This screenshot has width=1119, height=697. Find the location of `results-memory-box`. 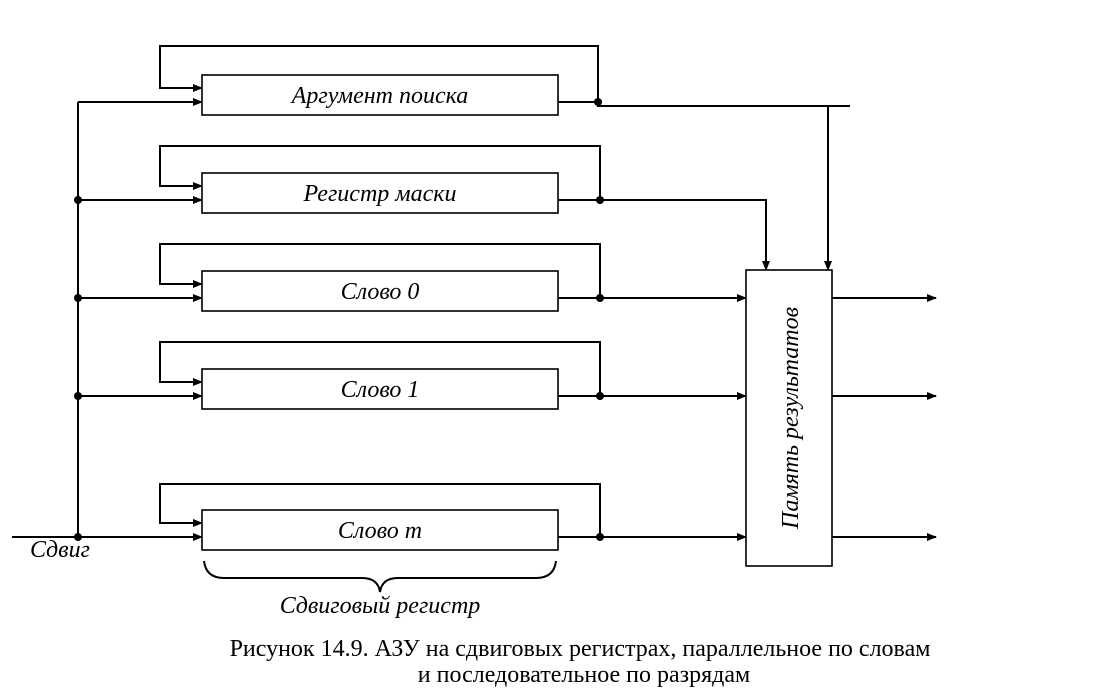

results-memory-box is located at coordinates (789, 418).